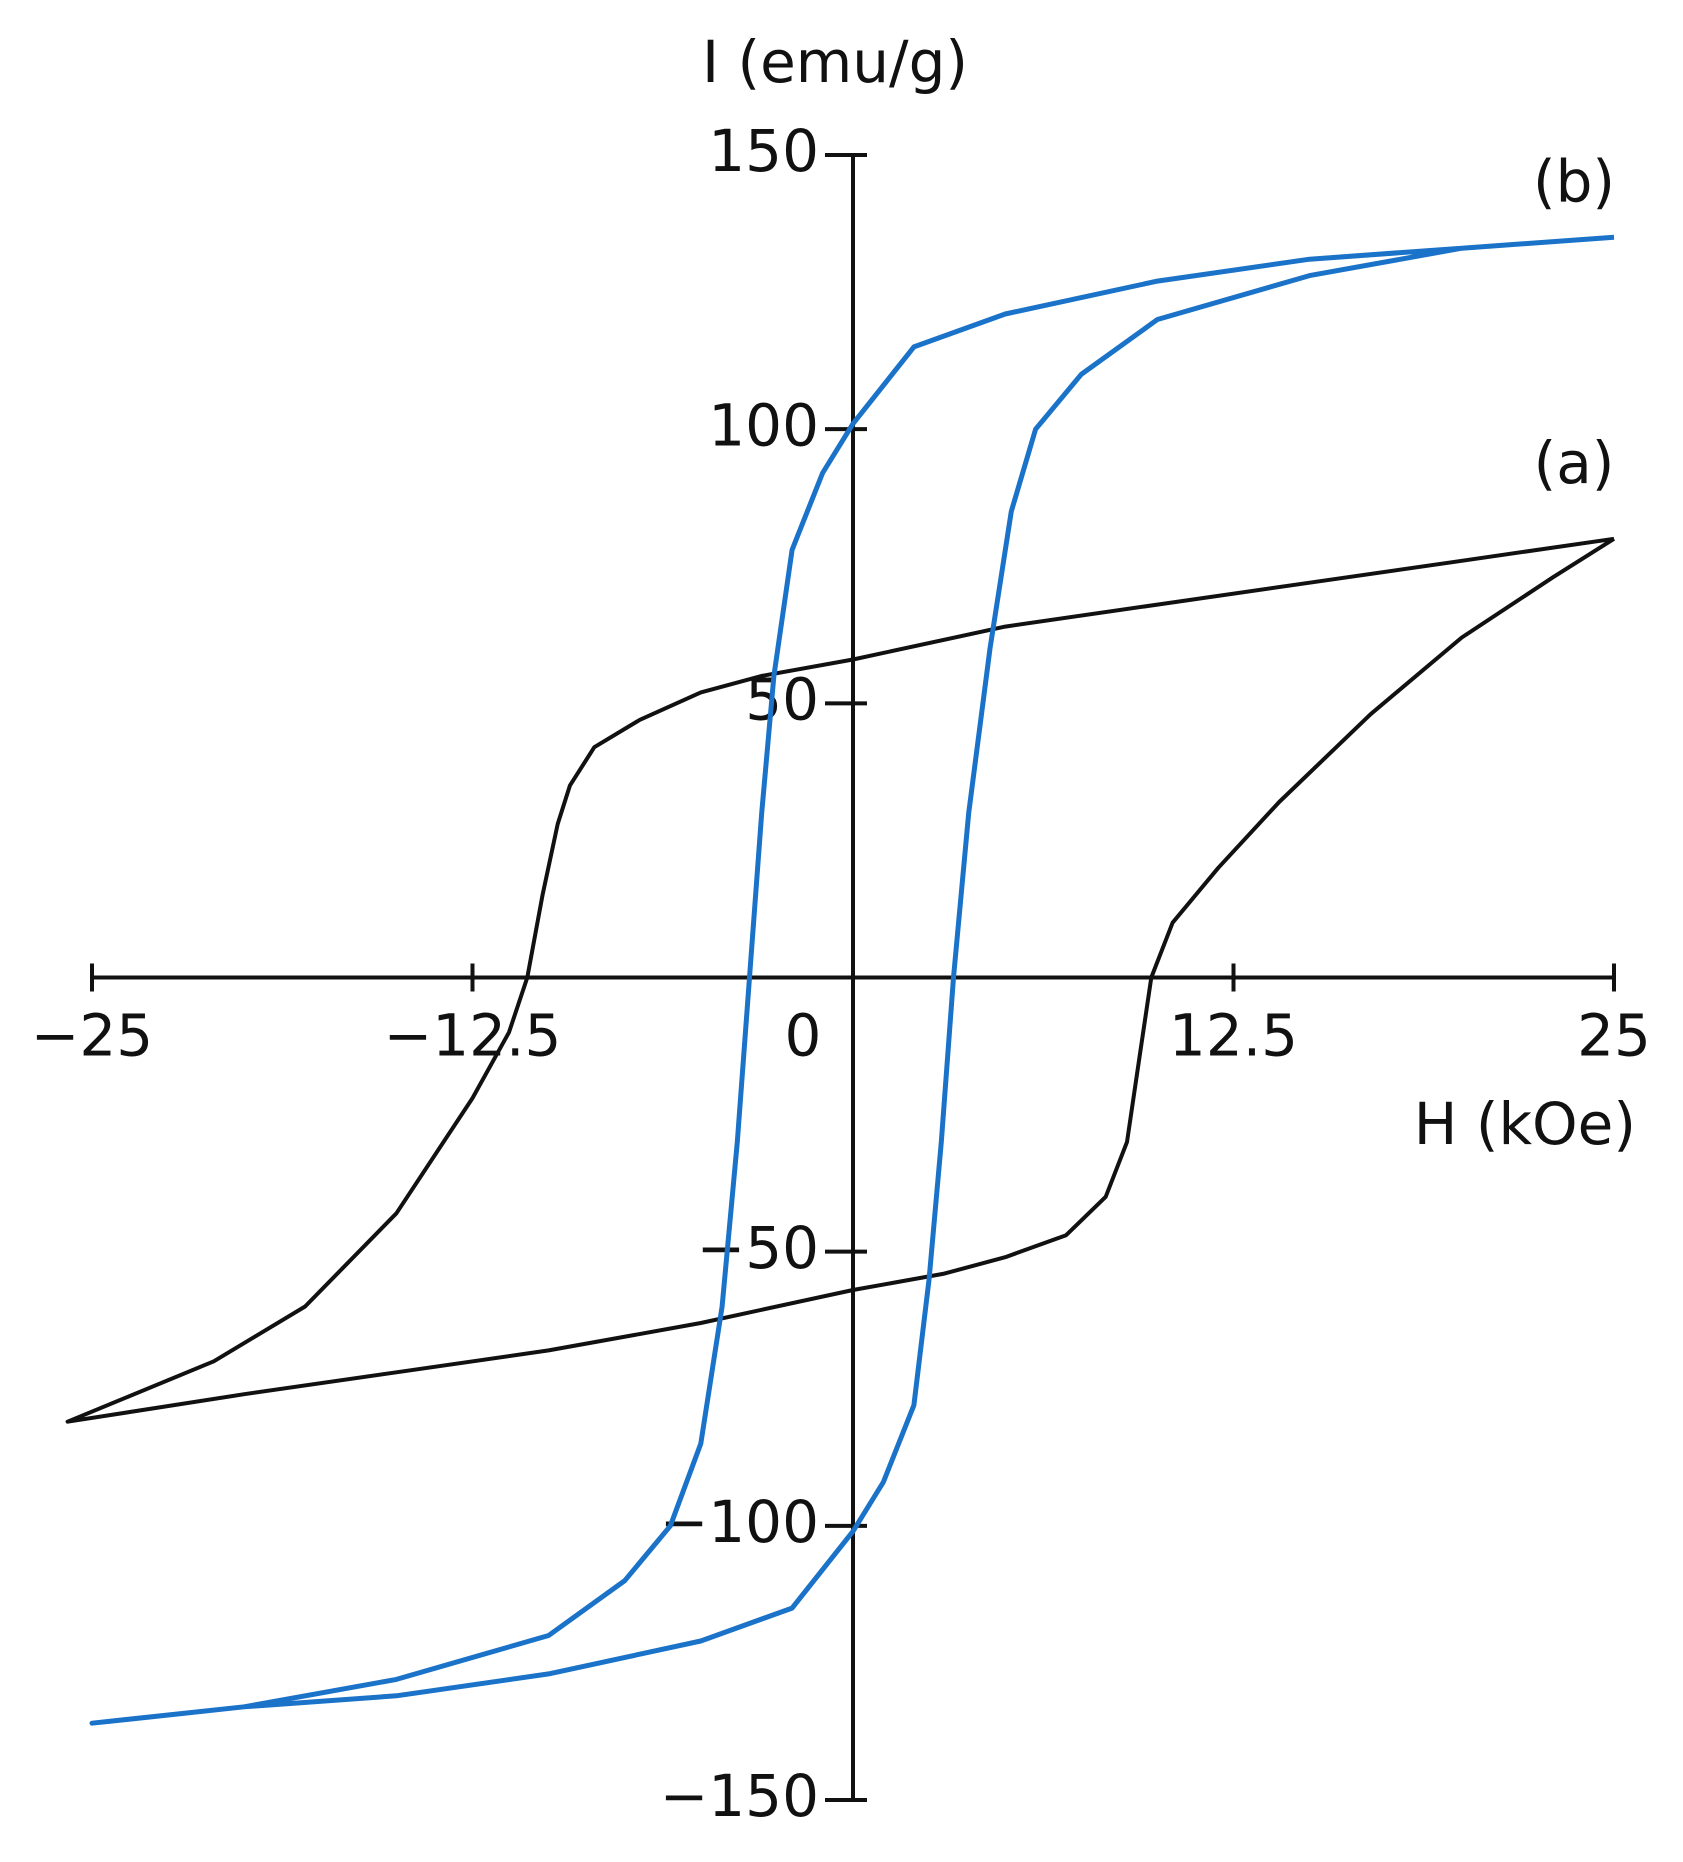  I want to click on x-tick-label: 0, so click(803, 1036).